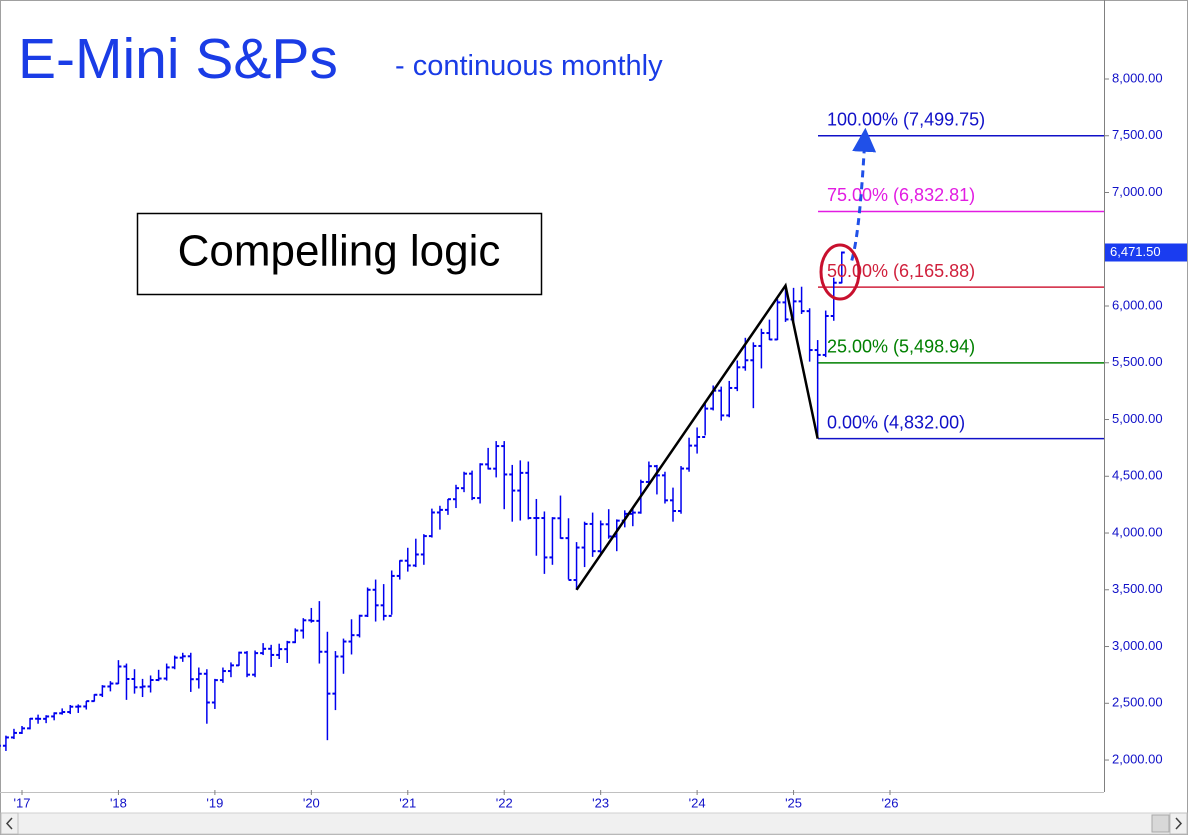 The height and width of the screenshot is (835, 1188). I want to click on projection-arrow, so click(863, 194).